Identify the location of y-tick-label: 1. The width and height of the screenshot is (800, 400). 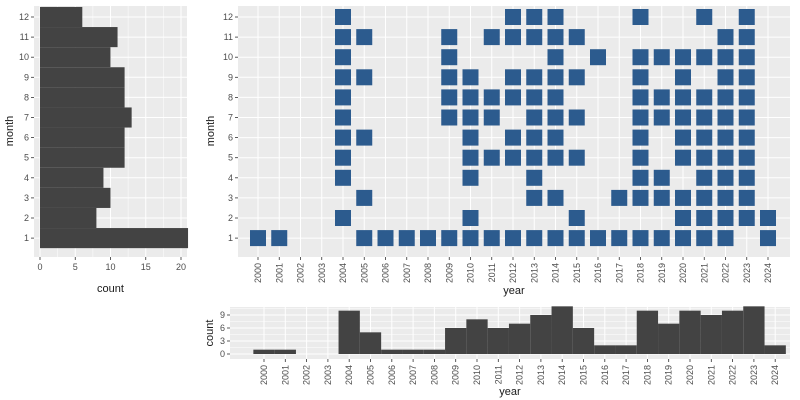
(230, 238).